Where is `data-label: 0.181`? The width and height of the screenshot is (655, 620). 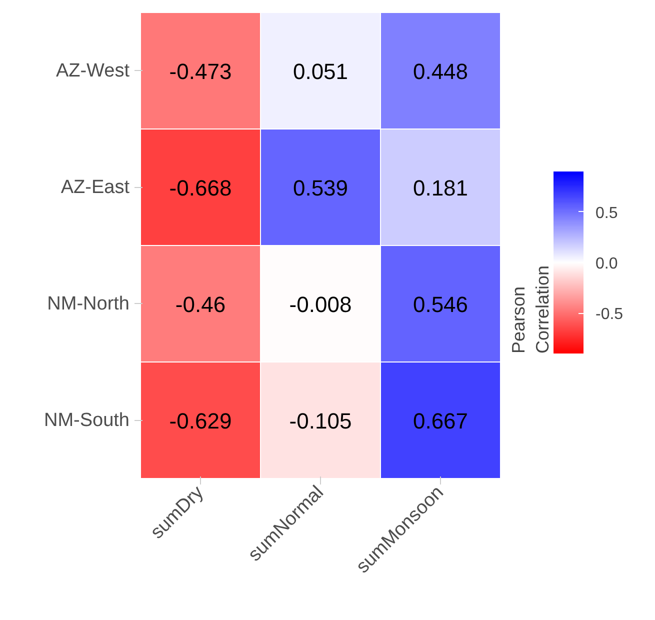
data-label: 0.181 is located at coordinates (440, 187).